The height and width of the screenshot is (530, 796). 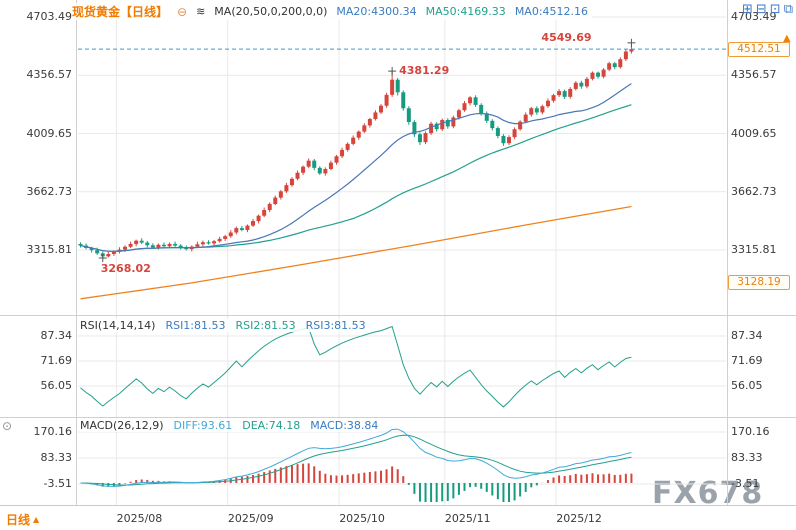 What do you see at coordinates (125, 269) in the screenshot?
I see `low-price-annotation: 3268.02` at bounding box center [125, 269].